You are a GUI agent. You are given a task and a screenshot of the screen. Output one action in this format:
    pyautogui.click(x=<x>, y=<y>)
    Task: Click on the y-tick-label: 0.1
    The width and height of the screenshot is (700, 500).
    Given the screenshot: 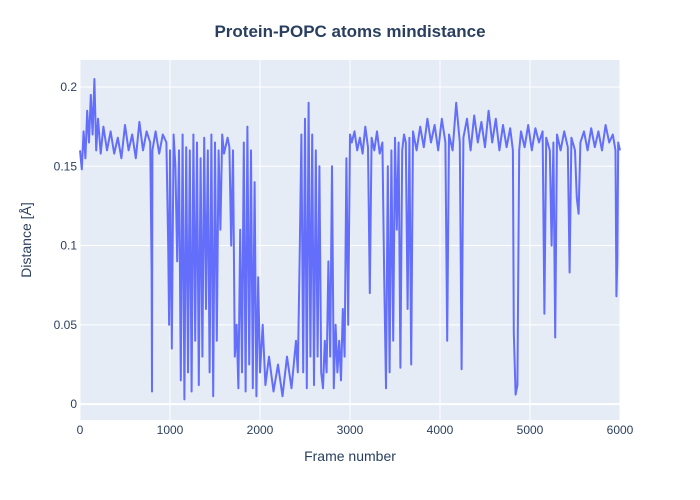 What is the action you would take?
    pyautogui.click(x=68, y=246)
    